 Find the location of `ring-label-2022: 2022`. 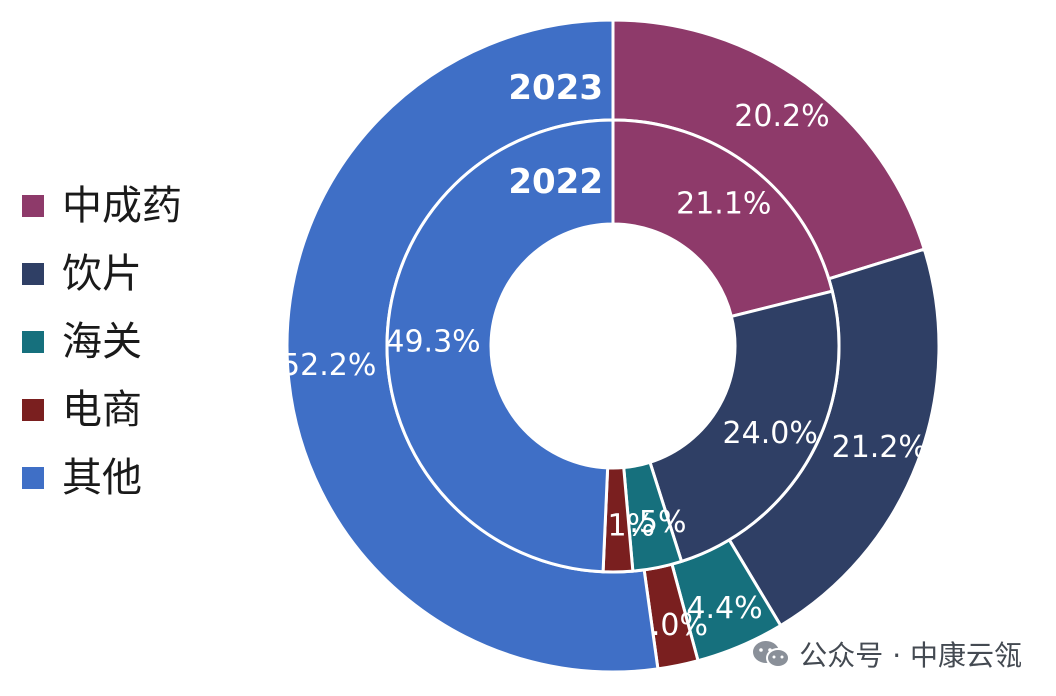

ring-label-2022: 2022 is located at coordinates (555, 182).